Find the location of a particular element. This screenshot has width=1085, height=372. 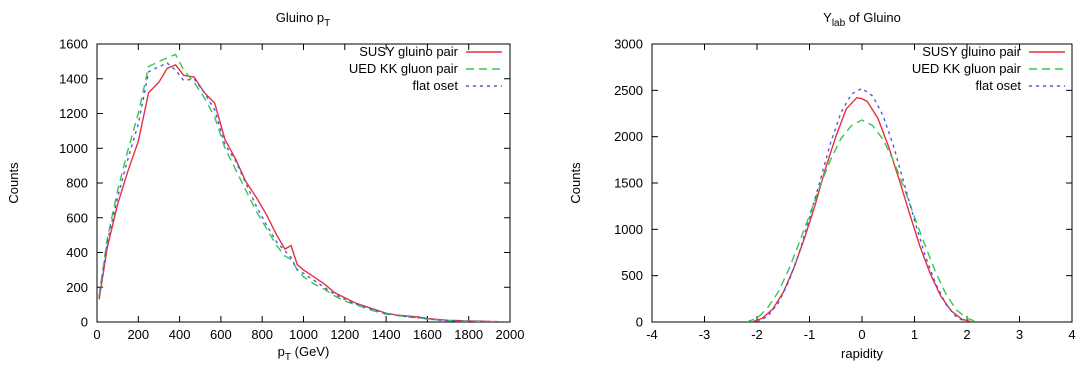

x-tick-label: 1000 is located at coordinates (303, 334).